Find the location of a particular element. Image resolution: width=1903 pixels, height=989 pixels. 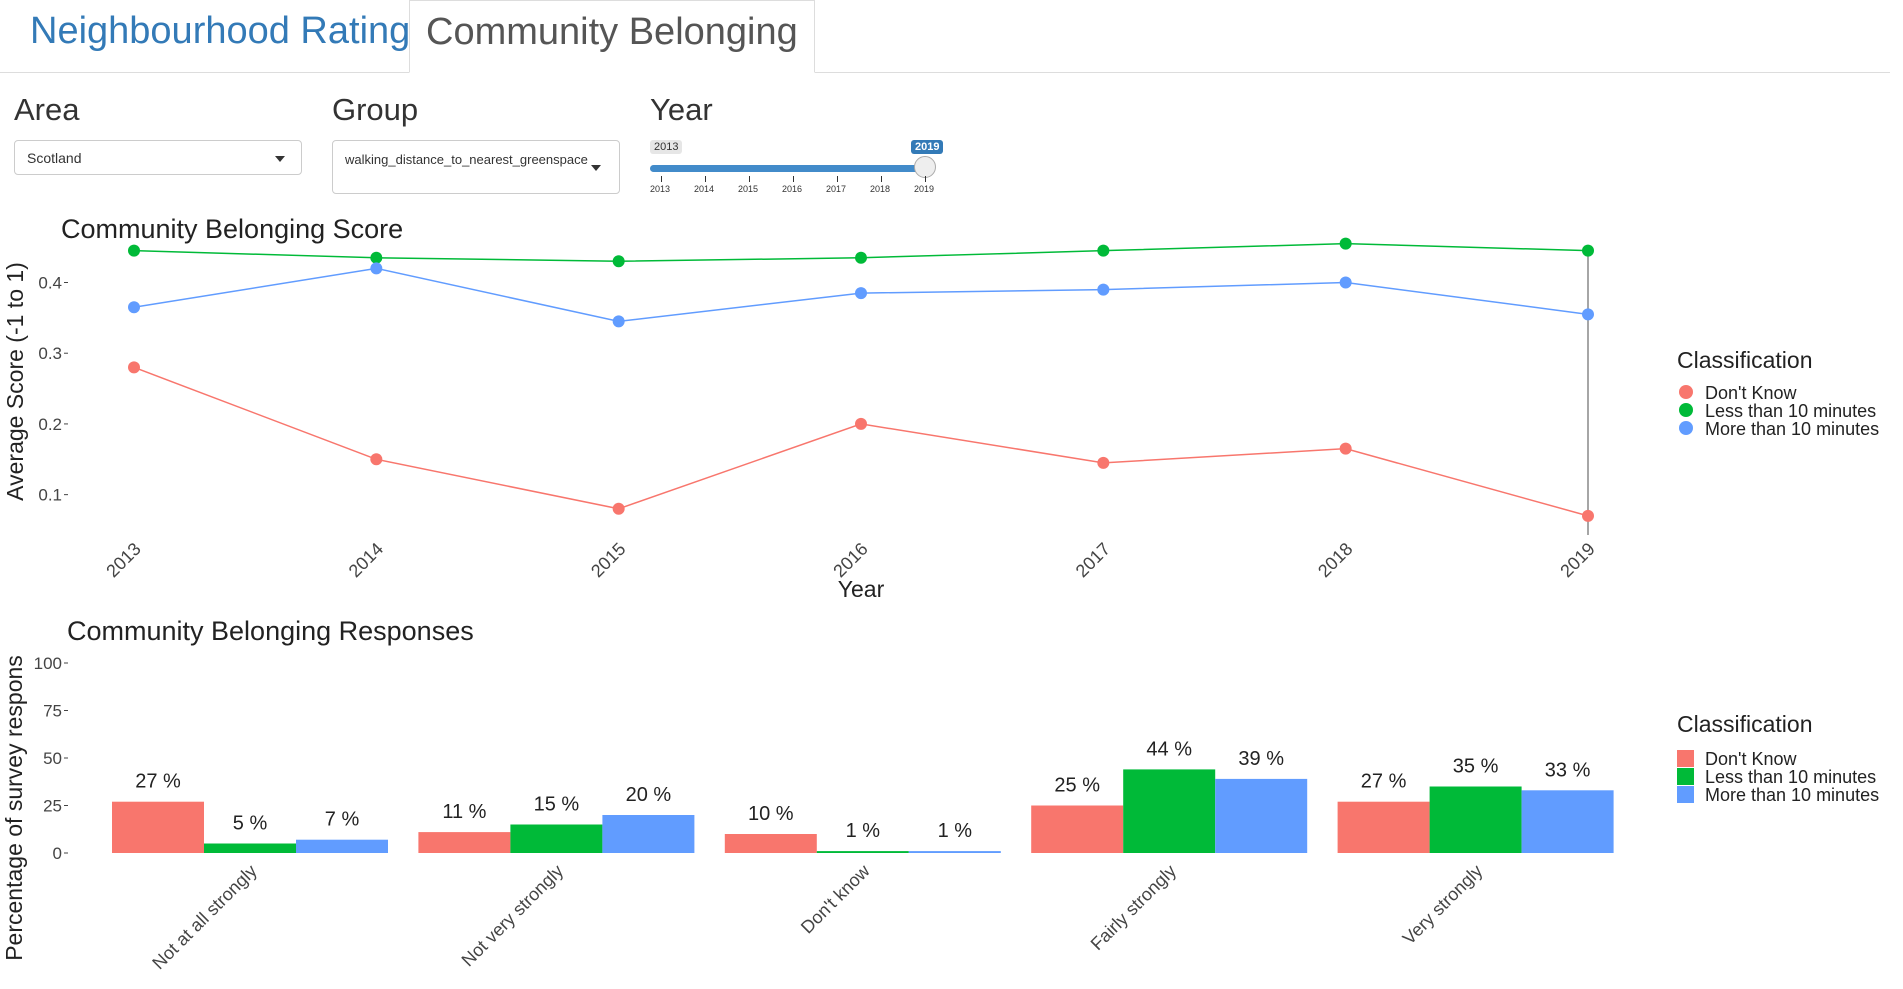

tab-community-belonging: Community Belonging is located at coordinates (612, 36).